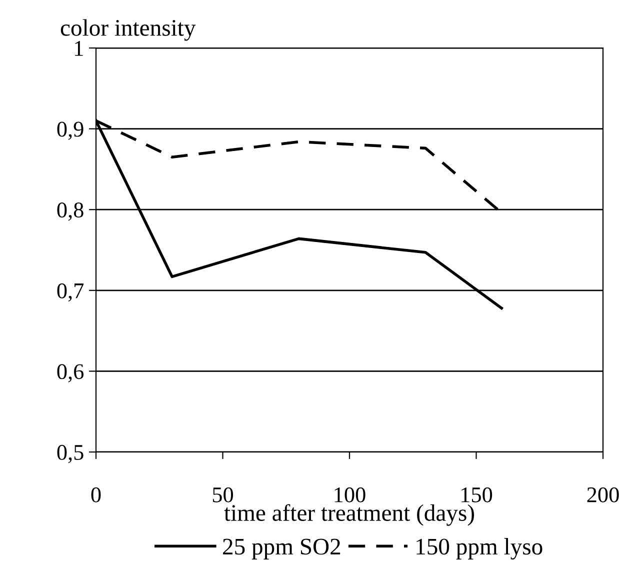 This screenshot has height=574, width=619. What do you see at coordinates (349, 515) in the screenshot?
I see `x-axis-title: time after treatment (days)` at bounding box center [349, 515].